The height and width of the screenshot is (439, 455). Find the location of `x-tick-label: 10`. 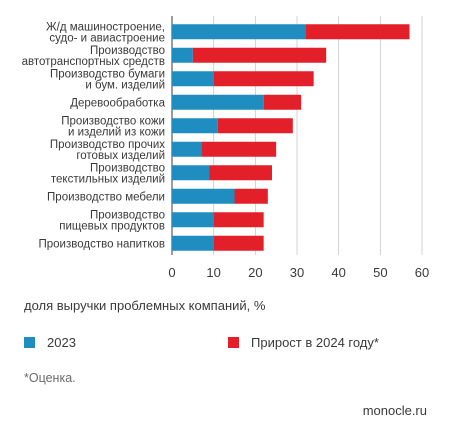

x-tick-label: 10 is located at coordinates (213, 272).